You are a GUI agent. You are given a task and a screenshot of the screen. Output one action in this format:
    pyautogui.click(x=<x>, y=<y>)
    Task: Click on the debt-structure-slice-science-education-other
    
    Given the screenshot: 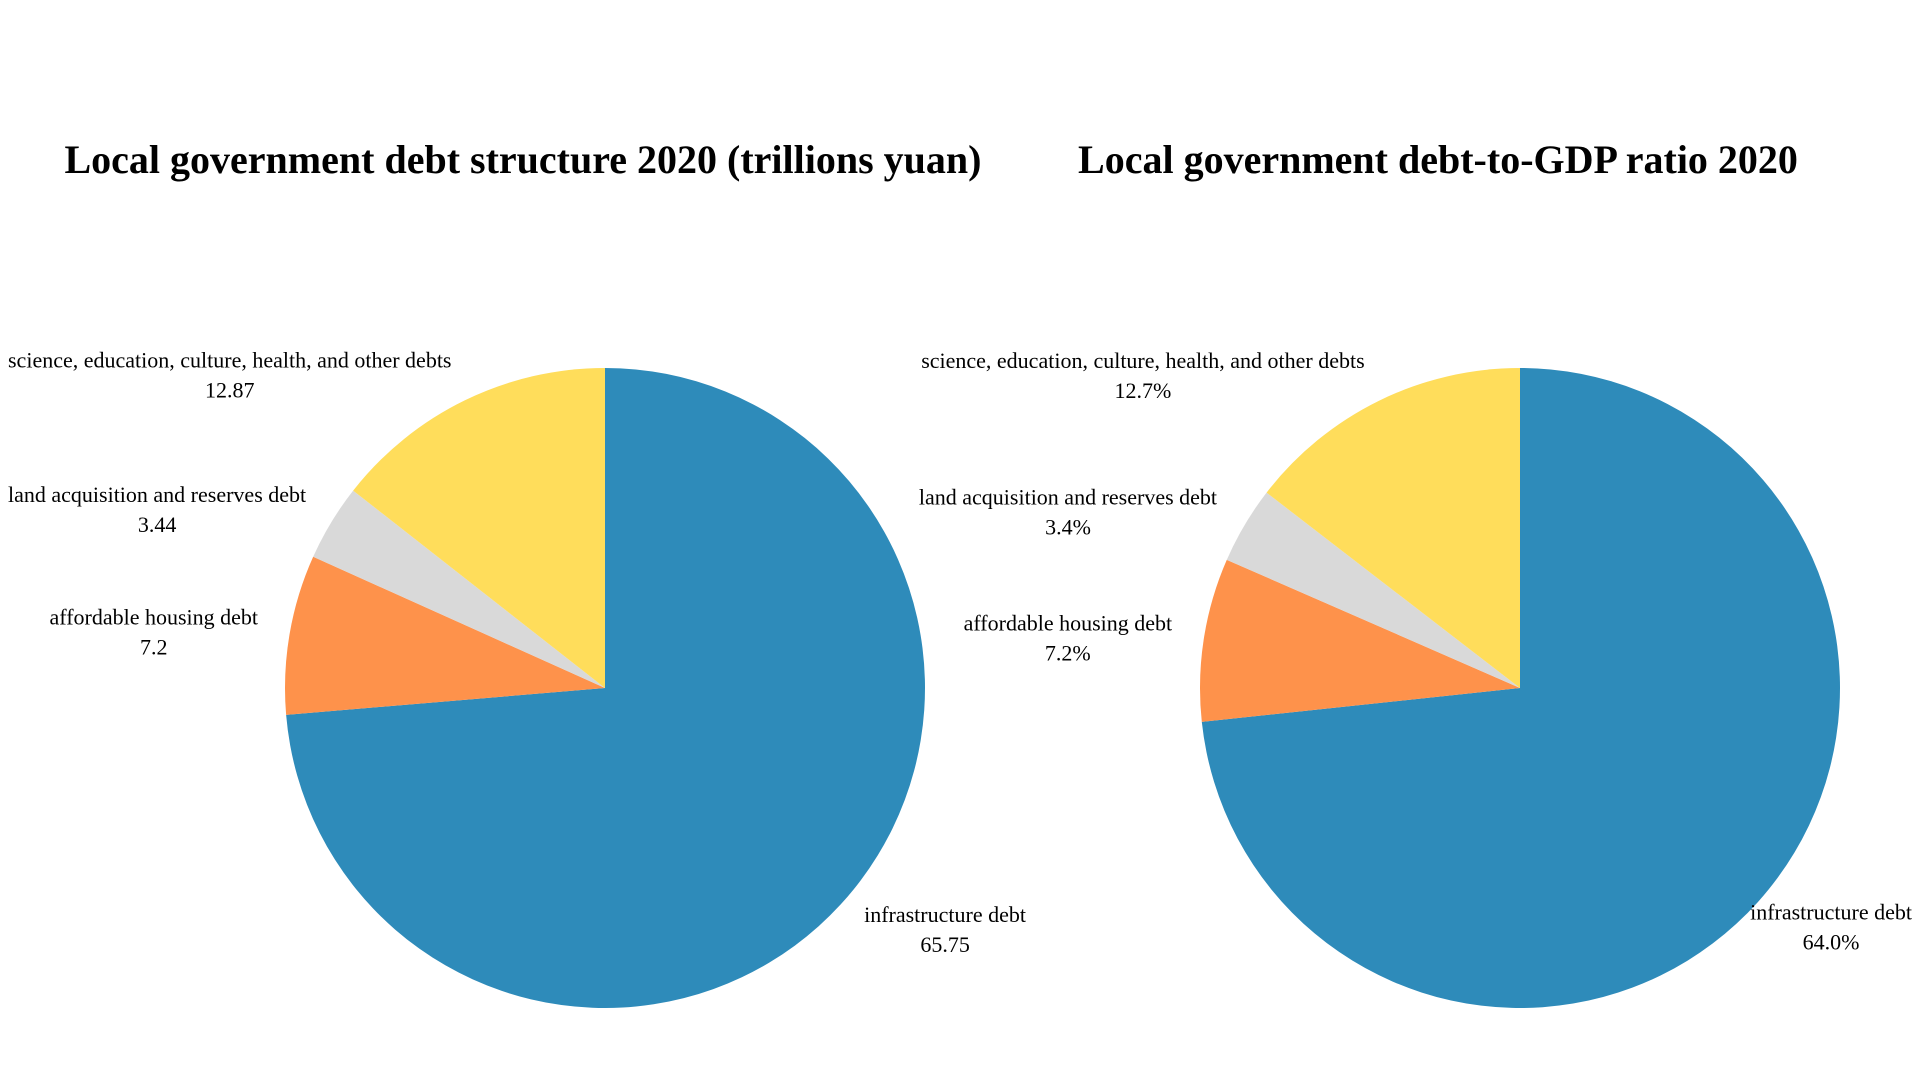 What is the action you would take?
    pyautogui.click(x=479, y=528)
    